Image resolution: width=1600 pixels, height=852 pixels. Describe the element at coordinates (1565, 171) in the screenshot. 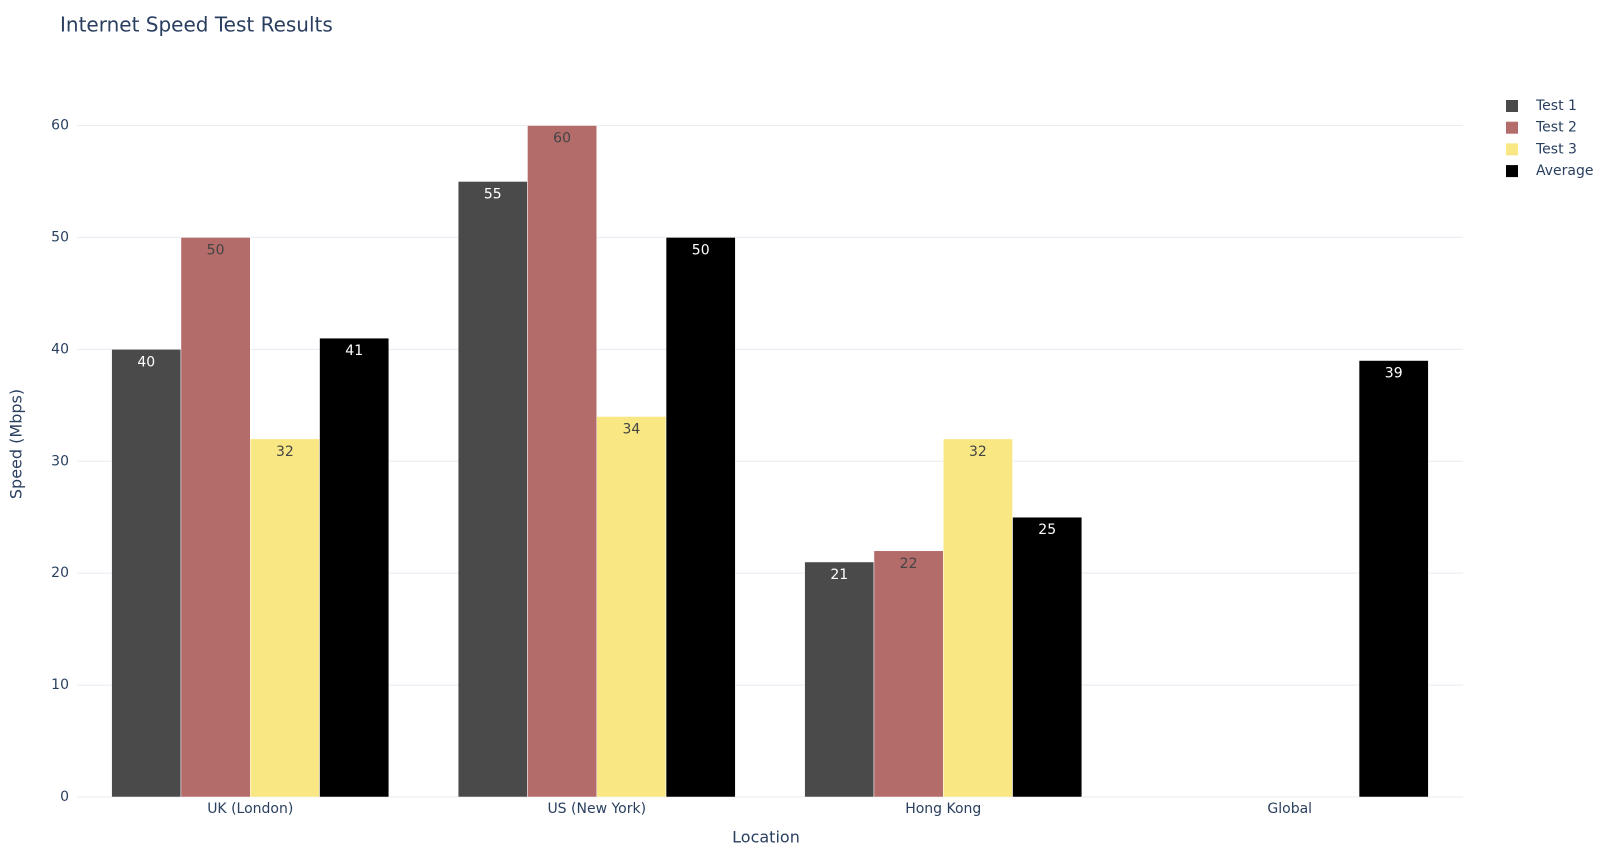

I see `legend-label: Average` at that location.